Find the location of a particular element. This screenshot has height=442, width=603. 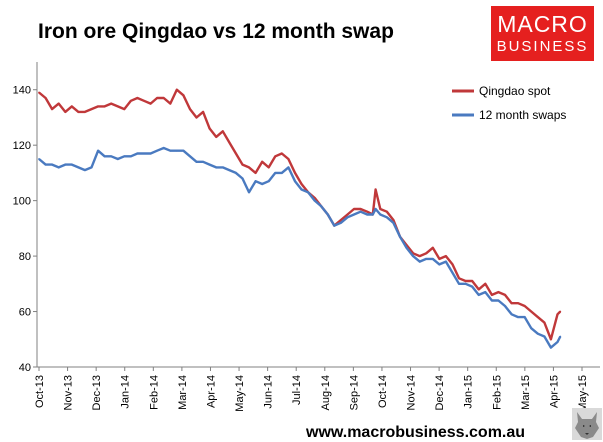

x-tick-label: Jul-14 is located at coordinates (297, 390).